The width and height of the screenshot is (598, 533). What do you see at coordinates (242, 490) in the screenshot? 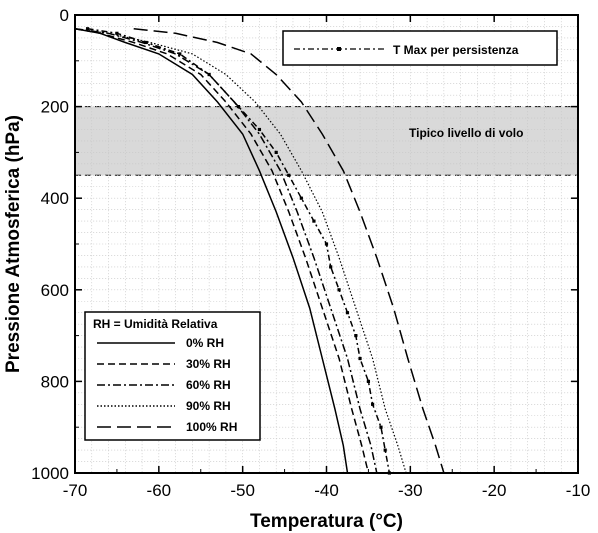
I see `x-tick-label: -50` at bounding box center [242, 490].